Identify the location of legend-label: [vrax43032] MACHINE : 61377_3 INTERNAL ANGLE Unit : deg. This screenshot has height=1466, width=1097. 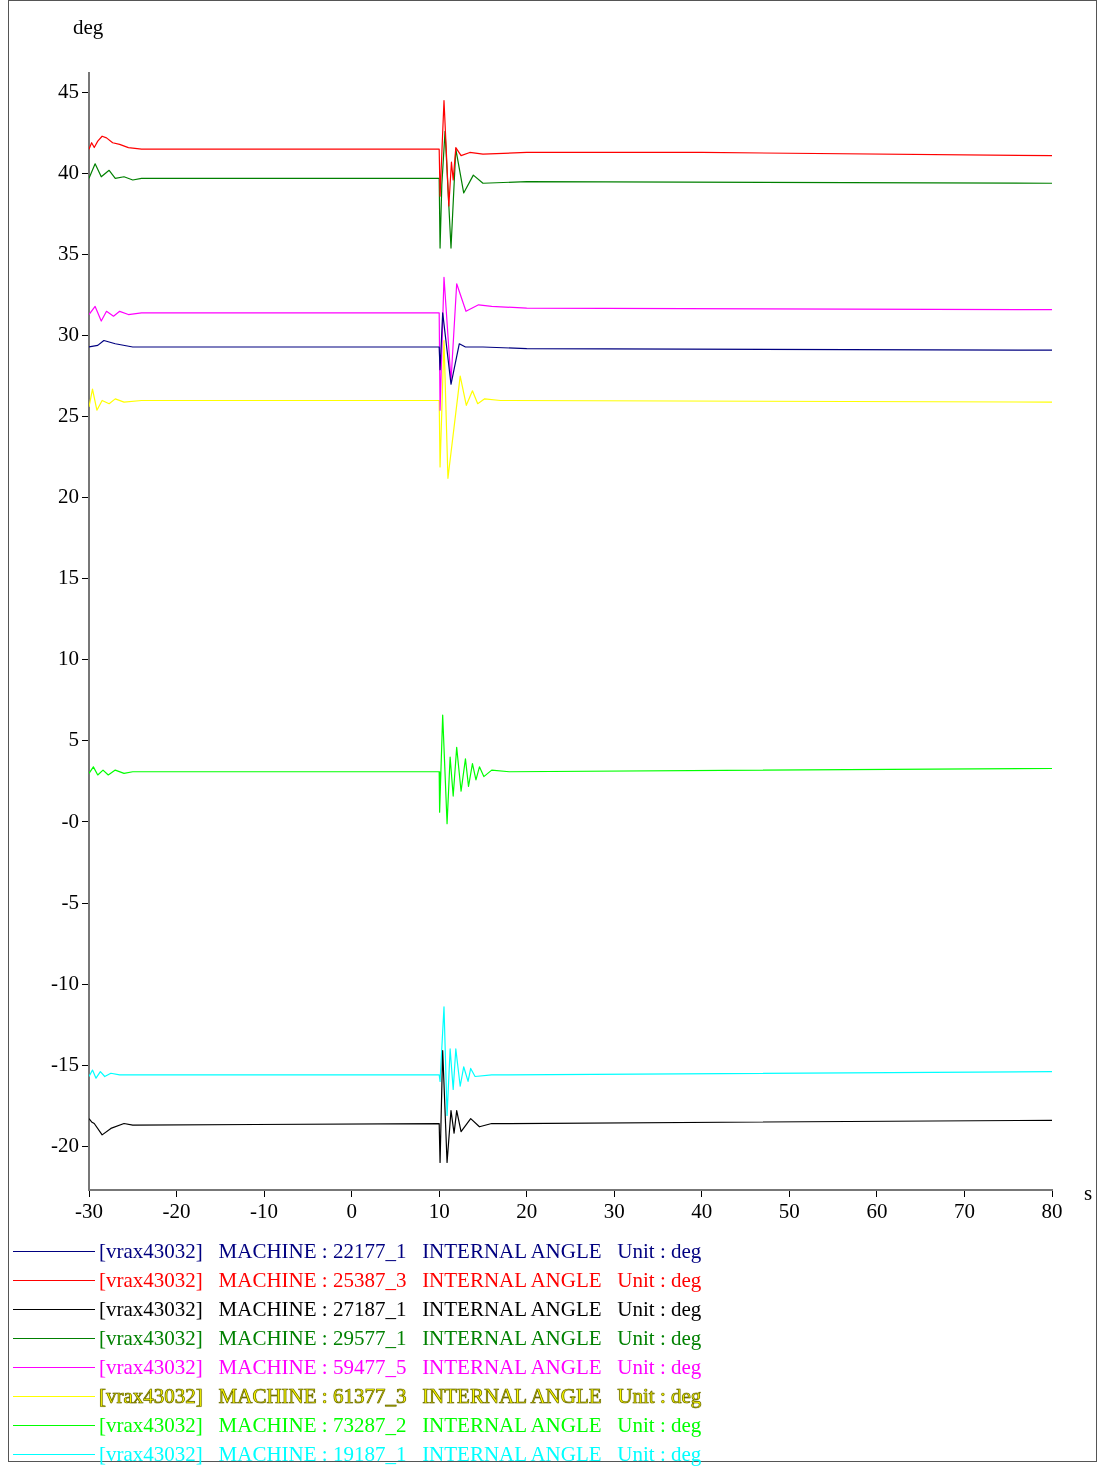
(400, 1396).